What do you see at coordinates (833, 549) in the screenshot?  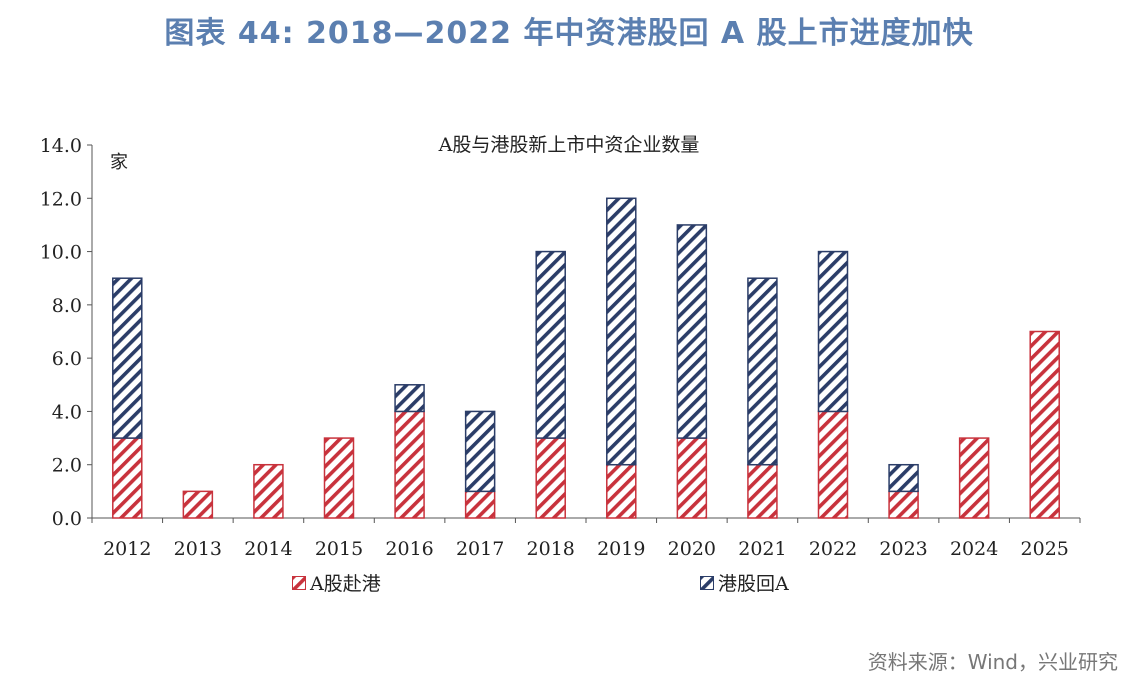 I see `x-tick-label: 2022` at bounding box center [833, 549].